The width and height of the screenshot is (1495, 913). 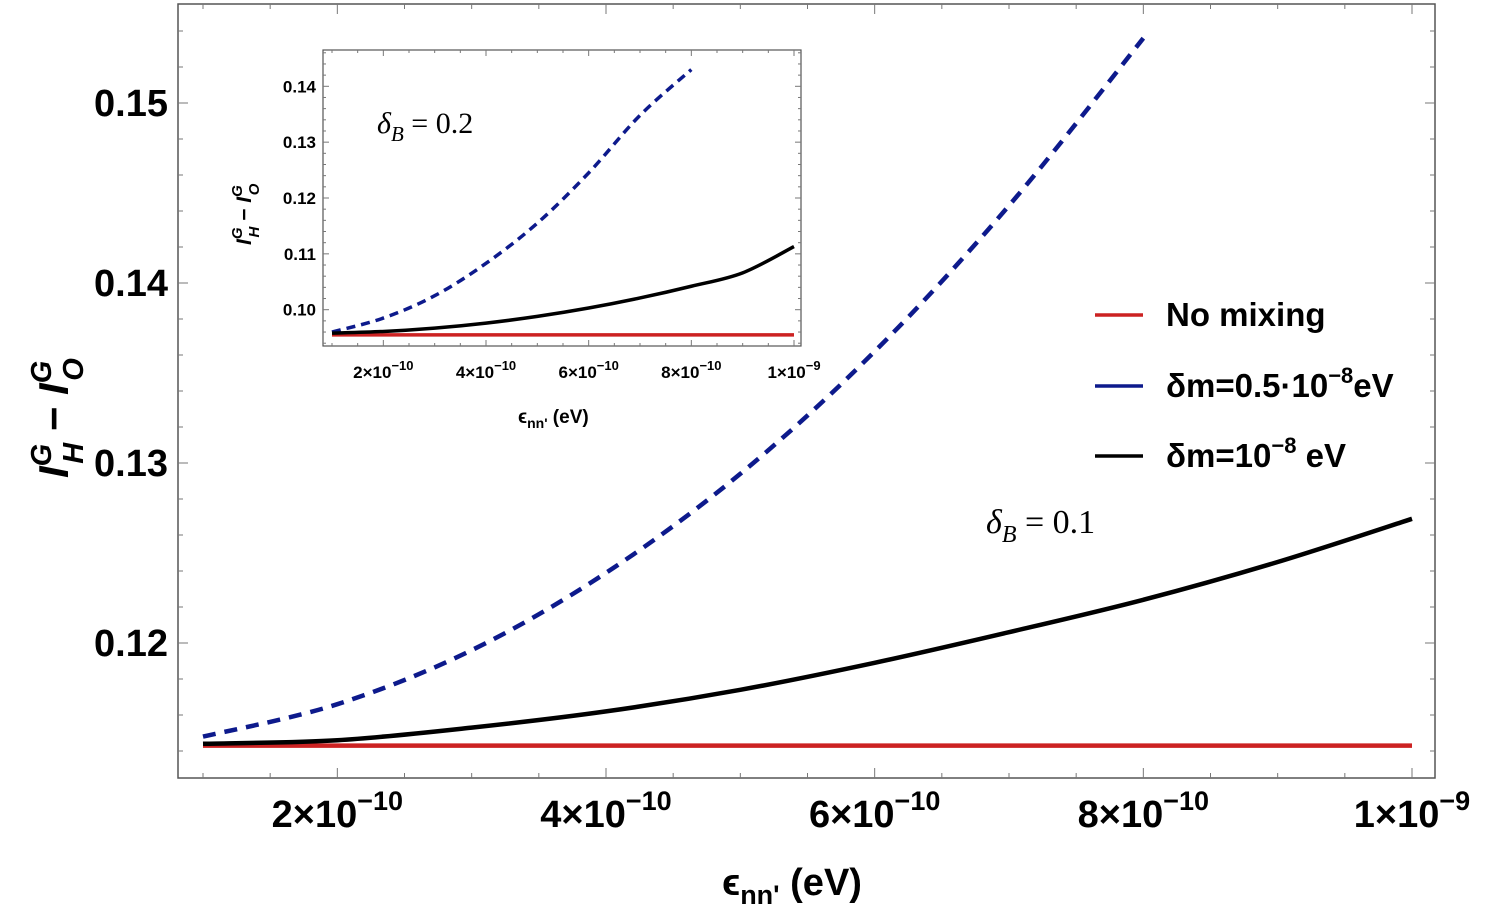 I want to click on main-annotation: δB = 0.1, so click(x=1040, y=526).